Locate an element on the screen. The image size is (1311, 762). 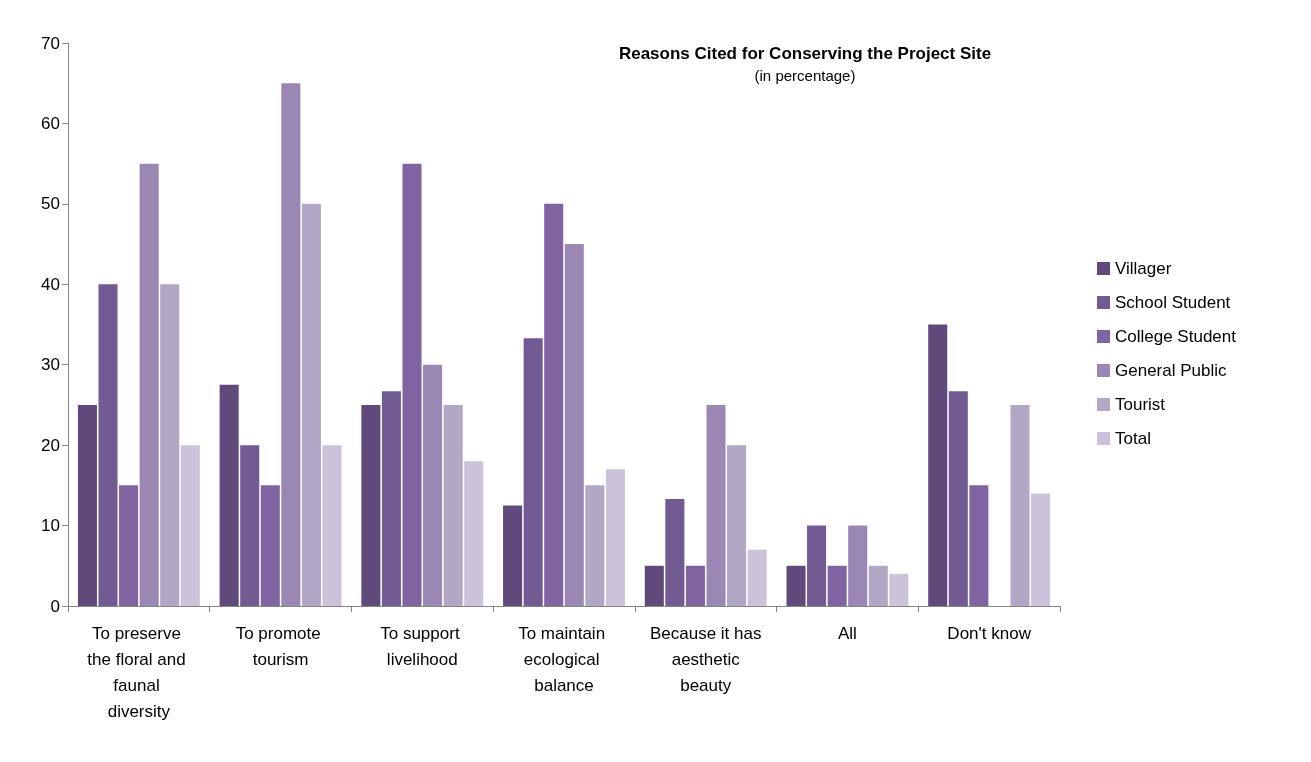
y-tick-label: 70 is located at coordinates (50, 43).